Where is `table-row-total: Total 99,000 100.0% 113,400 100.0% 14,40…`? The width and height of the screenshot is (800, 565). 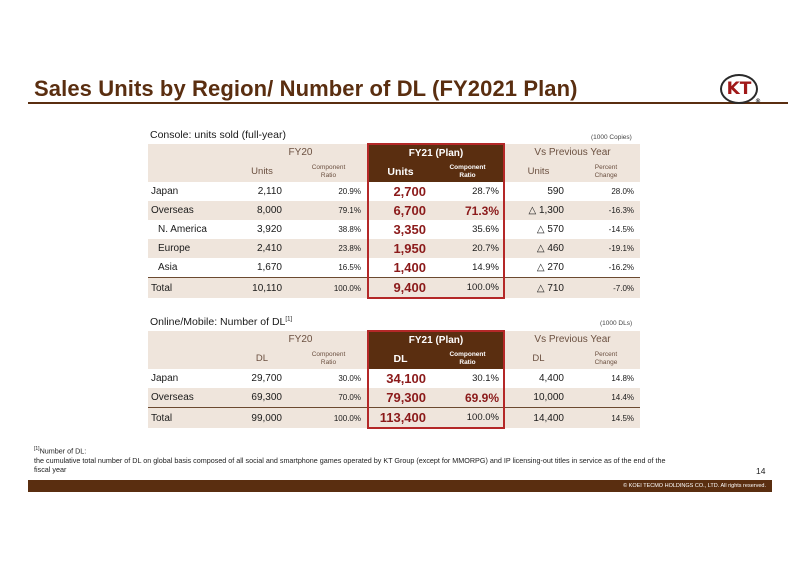 table-row-total: Total 99,000 100.0% 113,400 100.0% 14,40… is located at coordinates (394, 418).